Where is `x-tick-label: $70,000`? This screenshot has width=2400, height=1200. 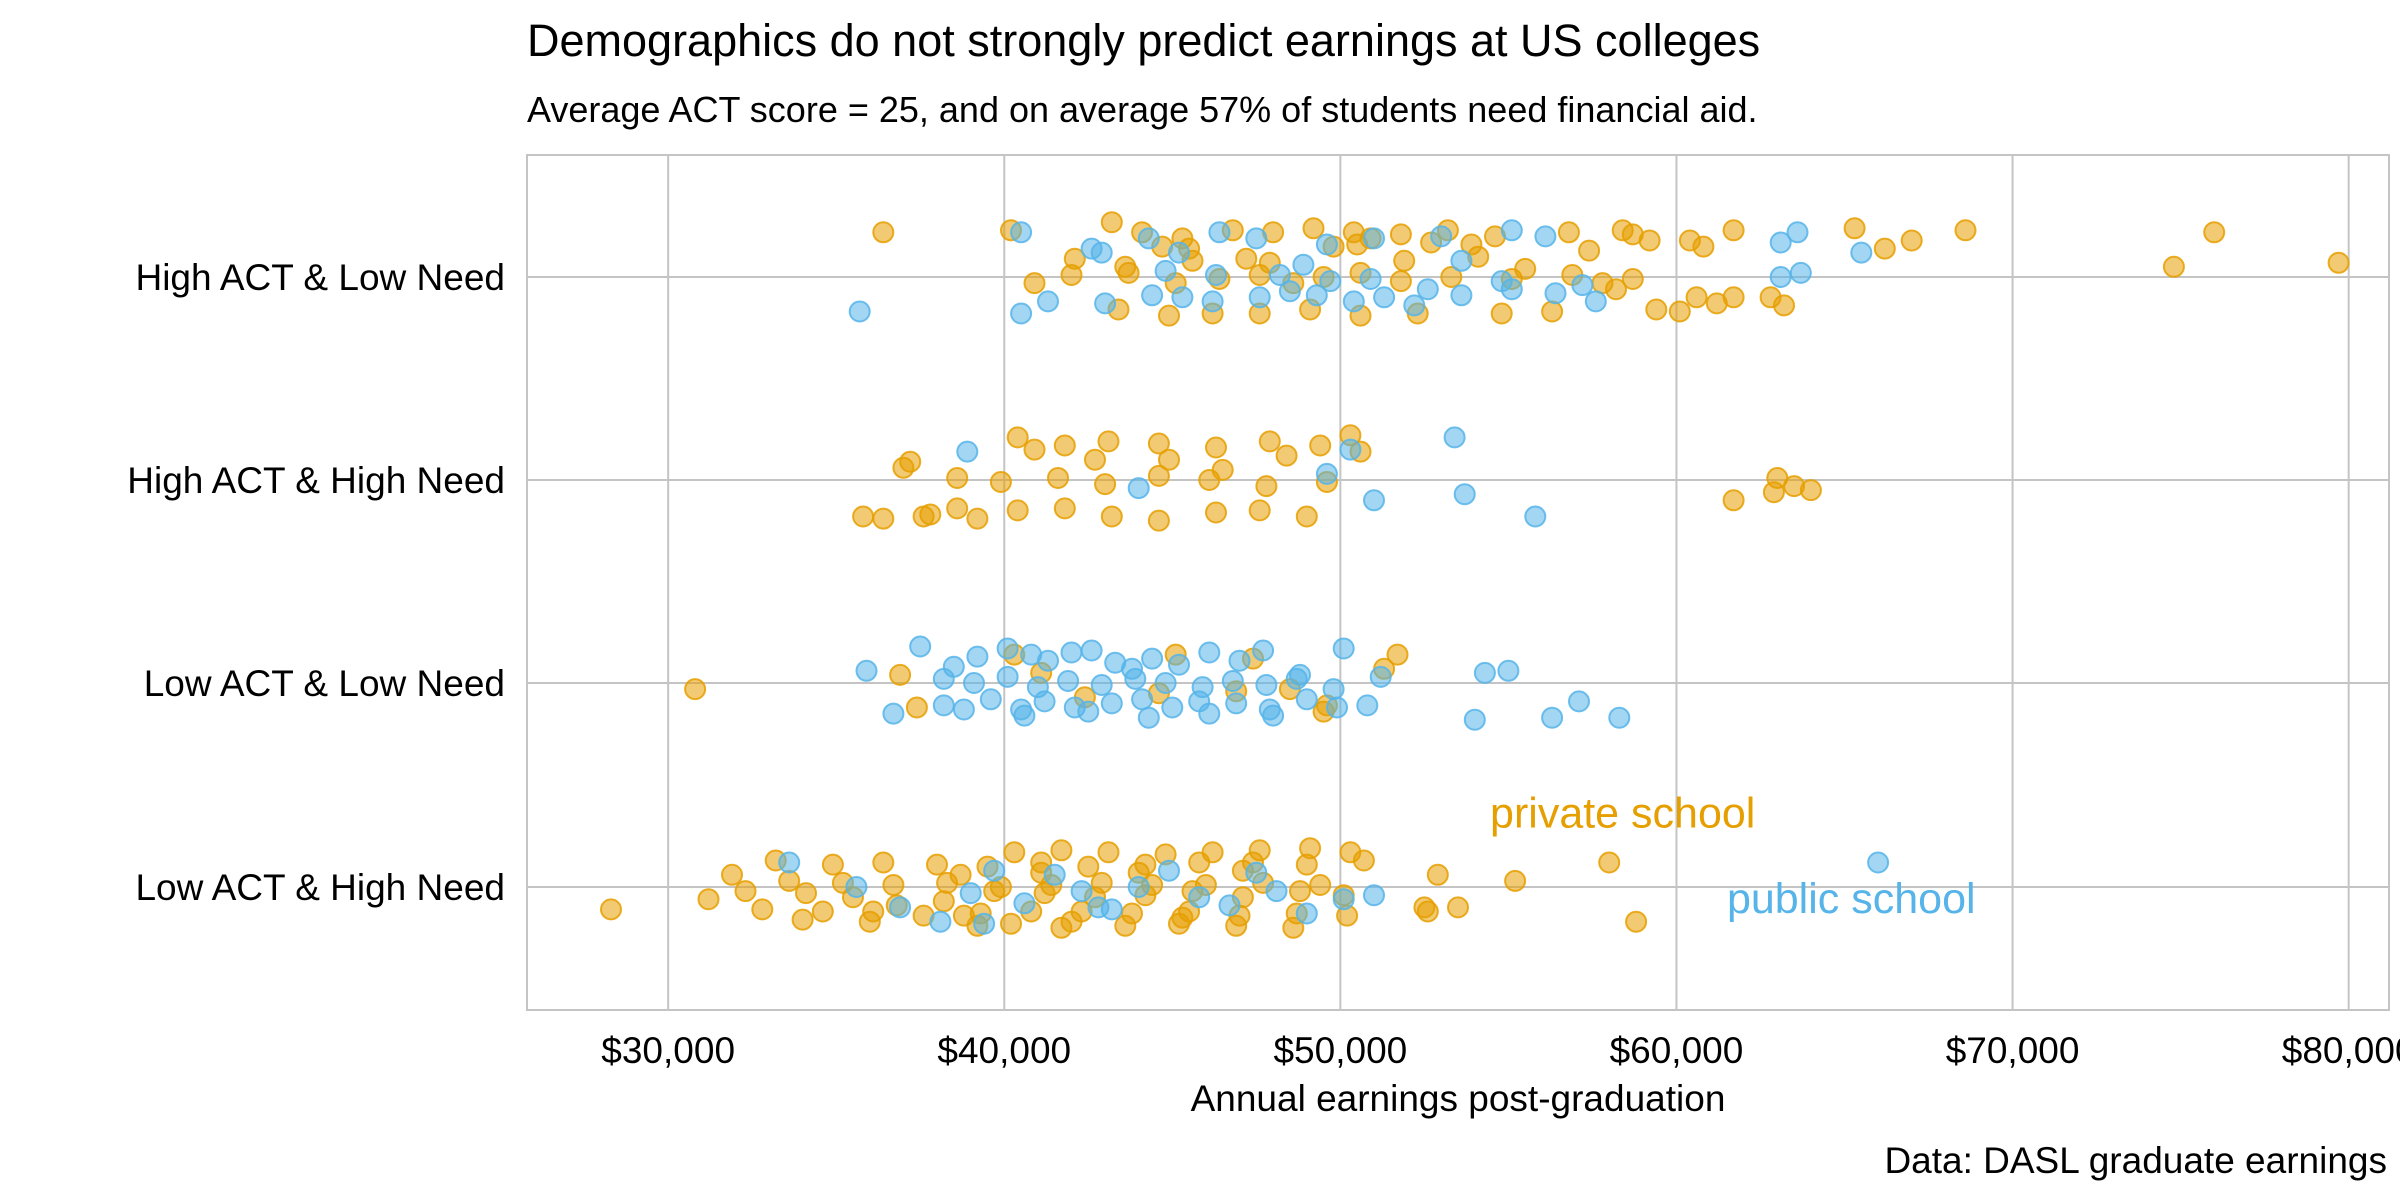 x-tick-label: $70,000 is located at coordinates (2013, 1050).